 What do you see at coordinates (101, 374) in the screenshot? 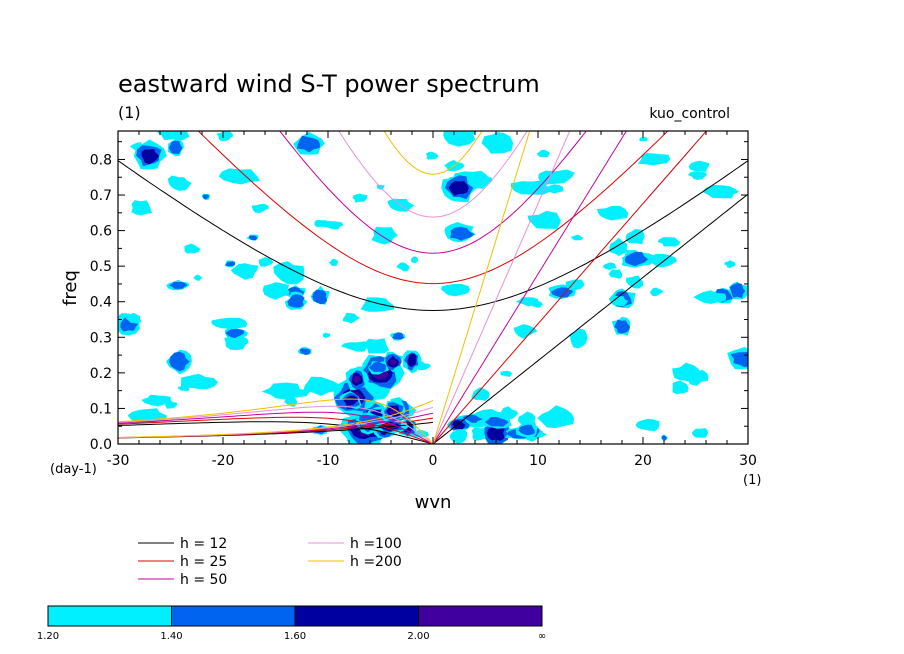
I see `y-tick-label: 0.2` at bounding box center [101, 374].